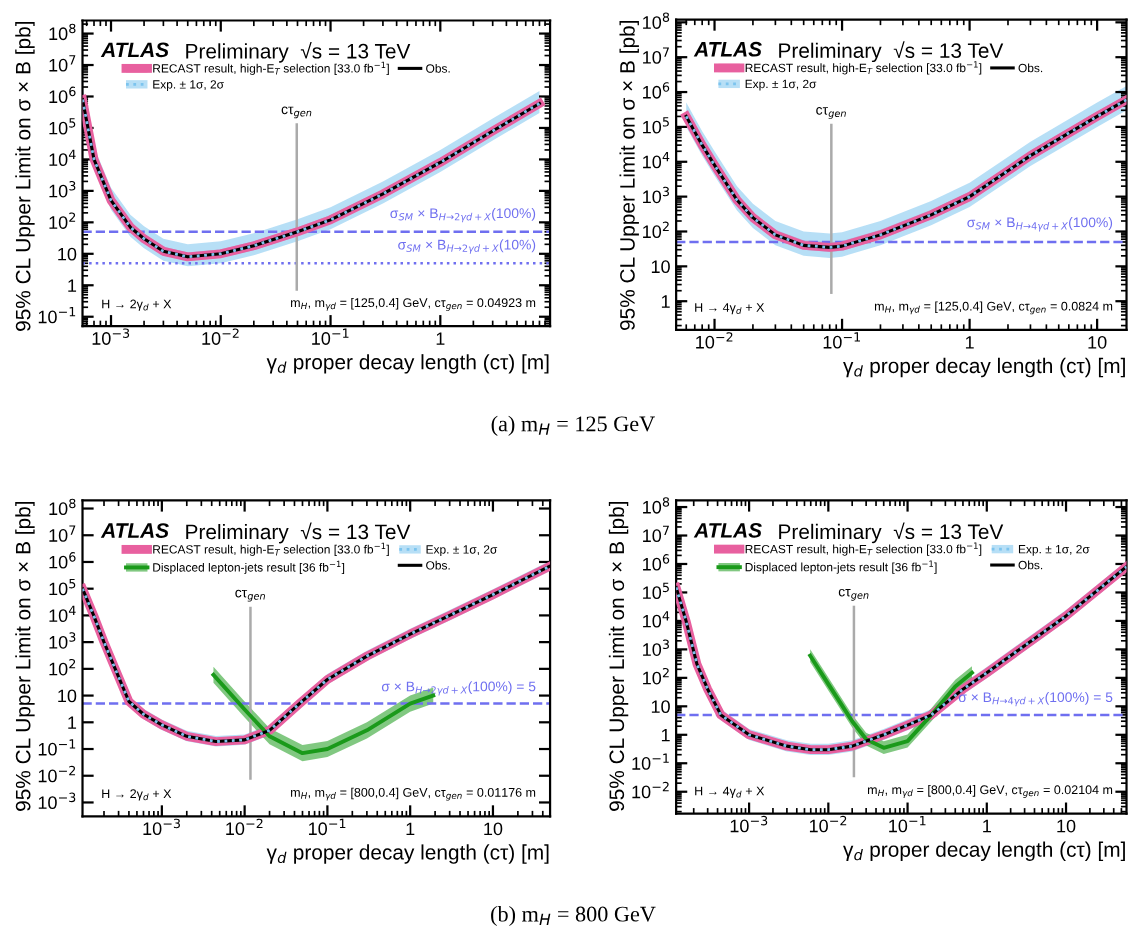  What do you see at coordinates (573, 916) in the screenshot?
I see `text: (b) m$_{H}$ = 800 GeV` at bounding box center [573, 916].